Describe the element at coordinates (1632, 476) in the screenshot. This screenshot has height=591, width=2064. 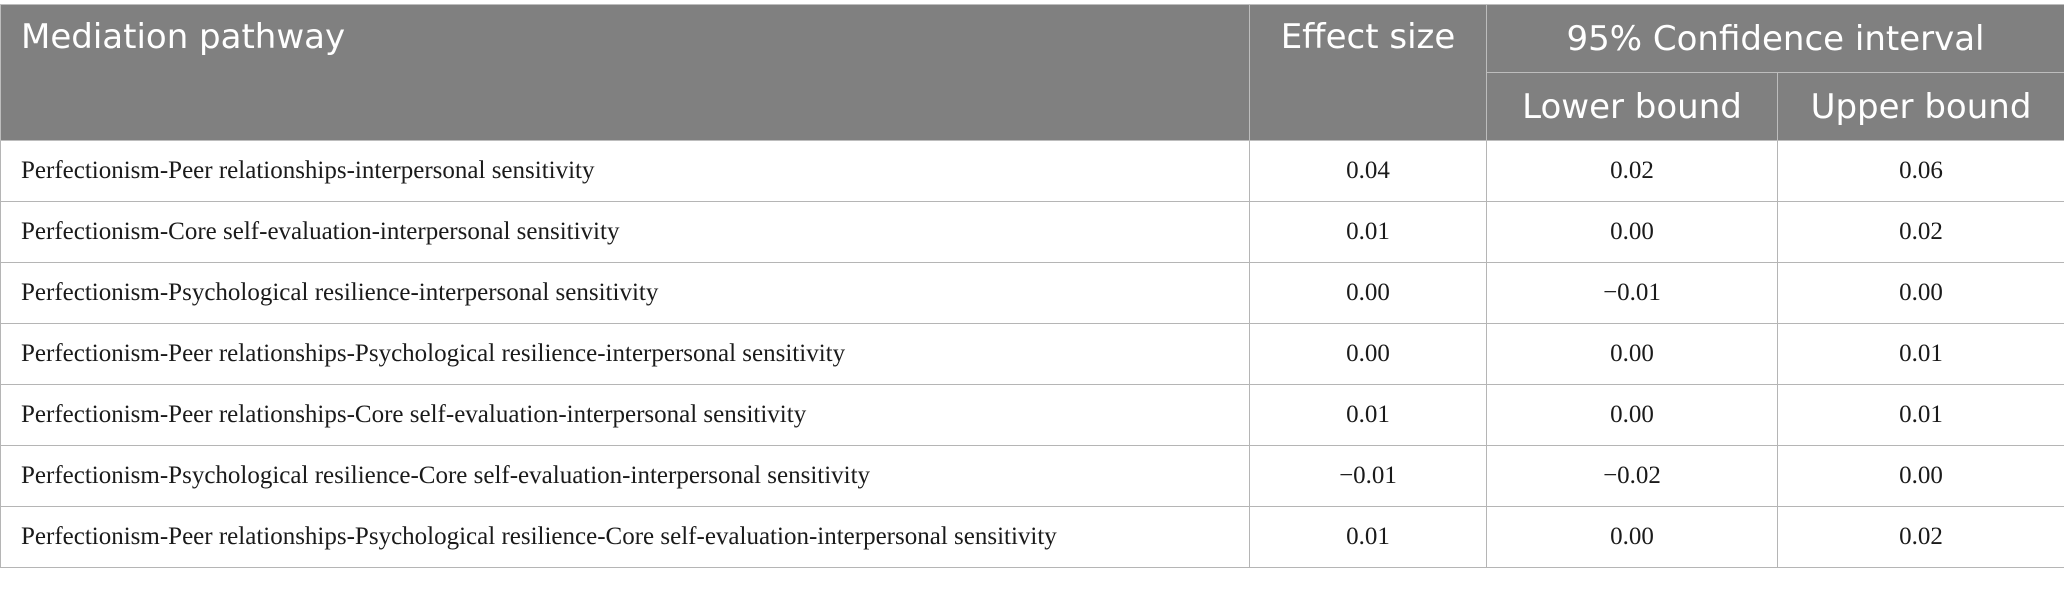
I see `lower-bound-cell: −0.02` at that location.